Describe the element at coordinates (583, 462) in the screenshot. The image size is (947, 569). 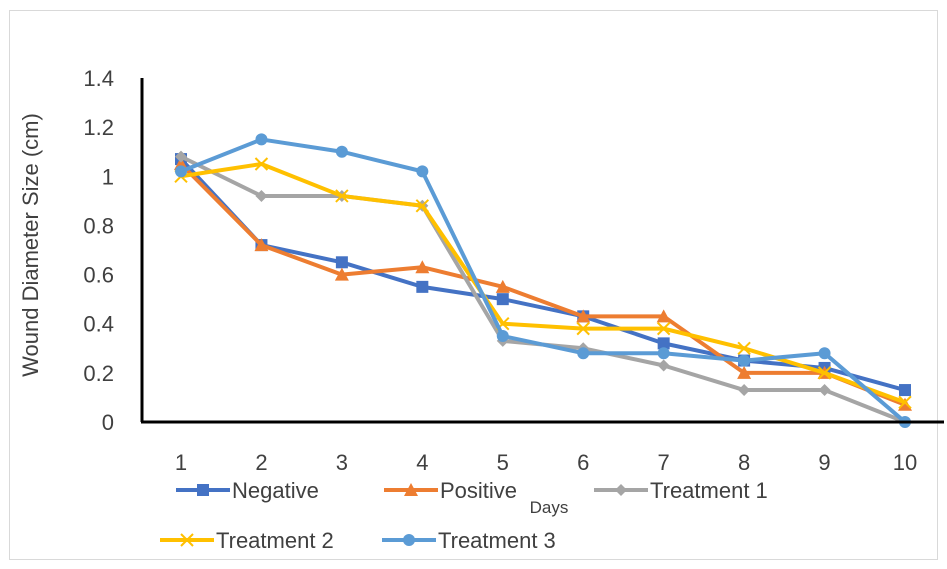
I see `x-tick-label: 6` at that location.